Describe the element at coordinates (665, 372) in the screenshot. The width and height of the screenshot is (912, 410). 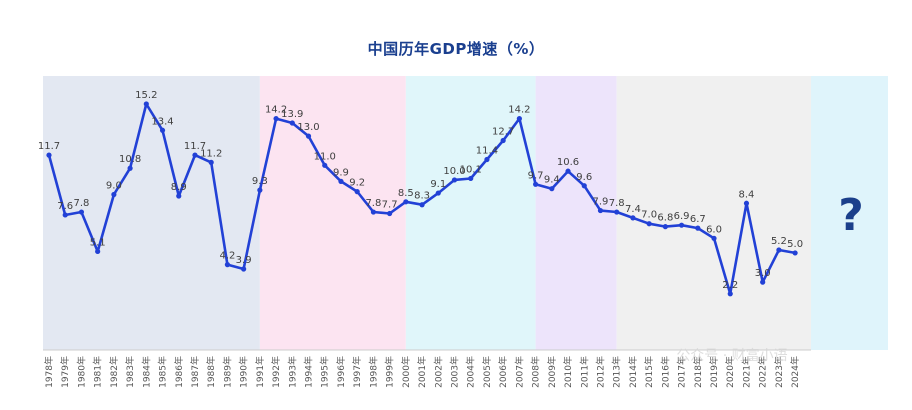
I see `x-tick-label: 2016年` at that location.